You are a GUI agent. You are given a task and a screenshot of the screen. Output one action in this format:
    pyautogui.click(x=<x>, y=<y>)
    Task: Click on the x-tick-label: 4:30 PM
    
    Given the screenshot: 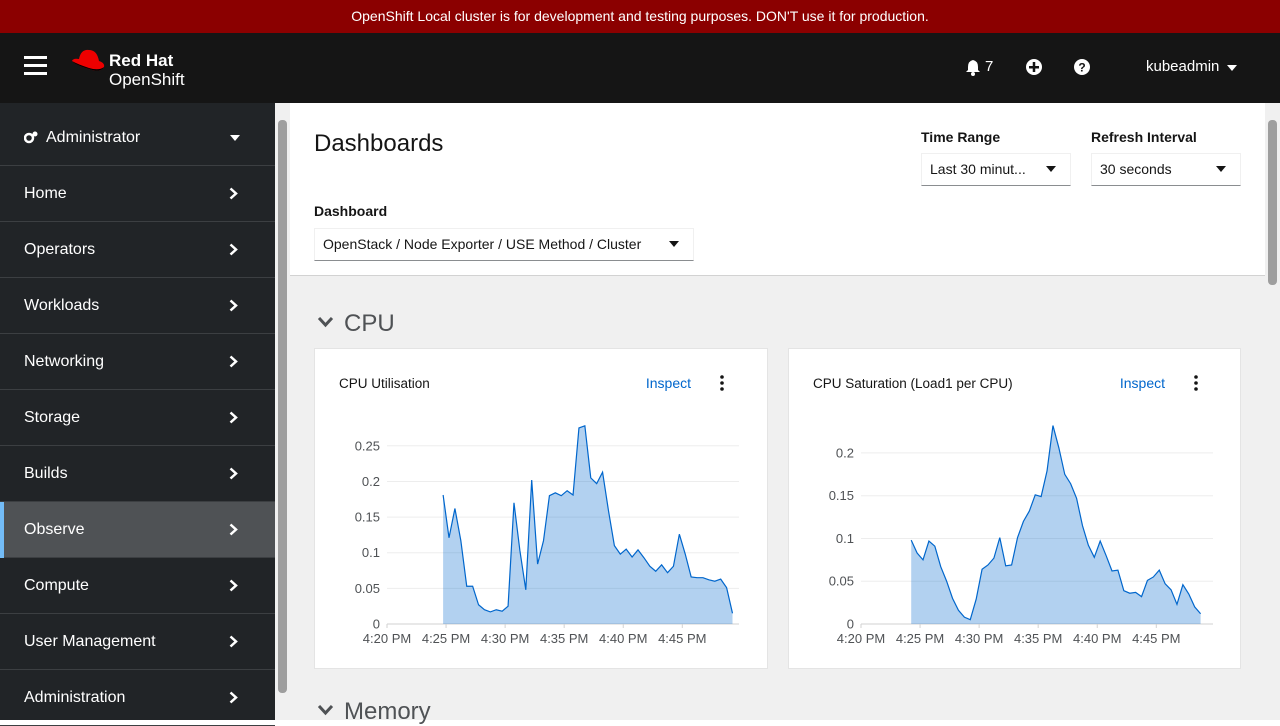 What is the action you would take?
    pyautogui.click(x=979, y=638)
    